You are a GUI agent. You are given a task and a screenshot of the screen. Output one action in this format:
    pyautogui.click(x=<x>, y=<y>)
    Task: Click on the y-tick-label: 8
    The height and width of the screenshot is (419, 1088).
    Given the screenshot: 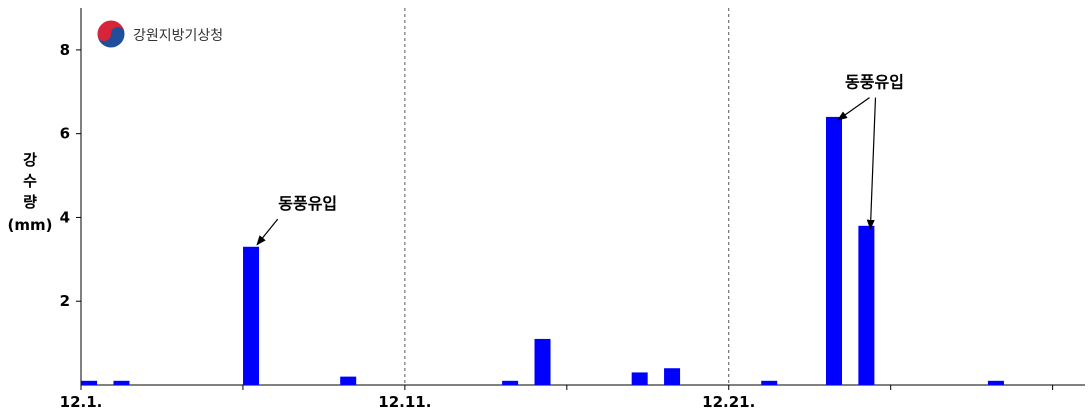 What is the action you would take?
    pyautogui.click(x=65, y=50)
    